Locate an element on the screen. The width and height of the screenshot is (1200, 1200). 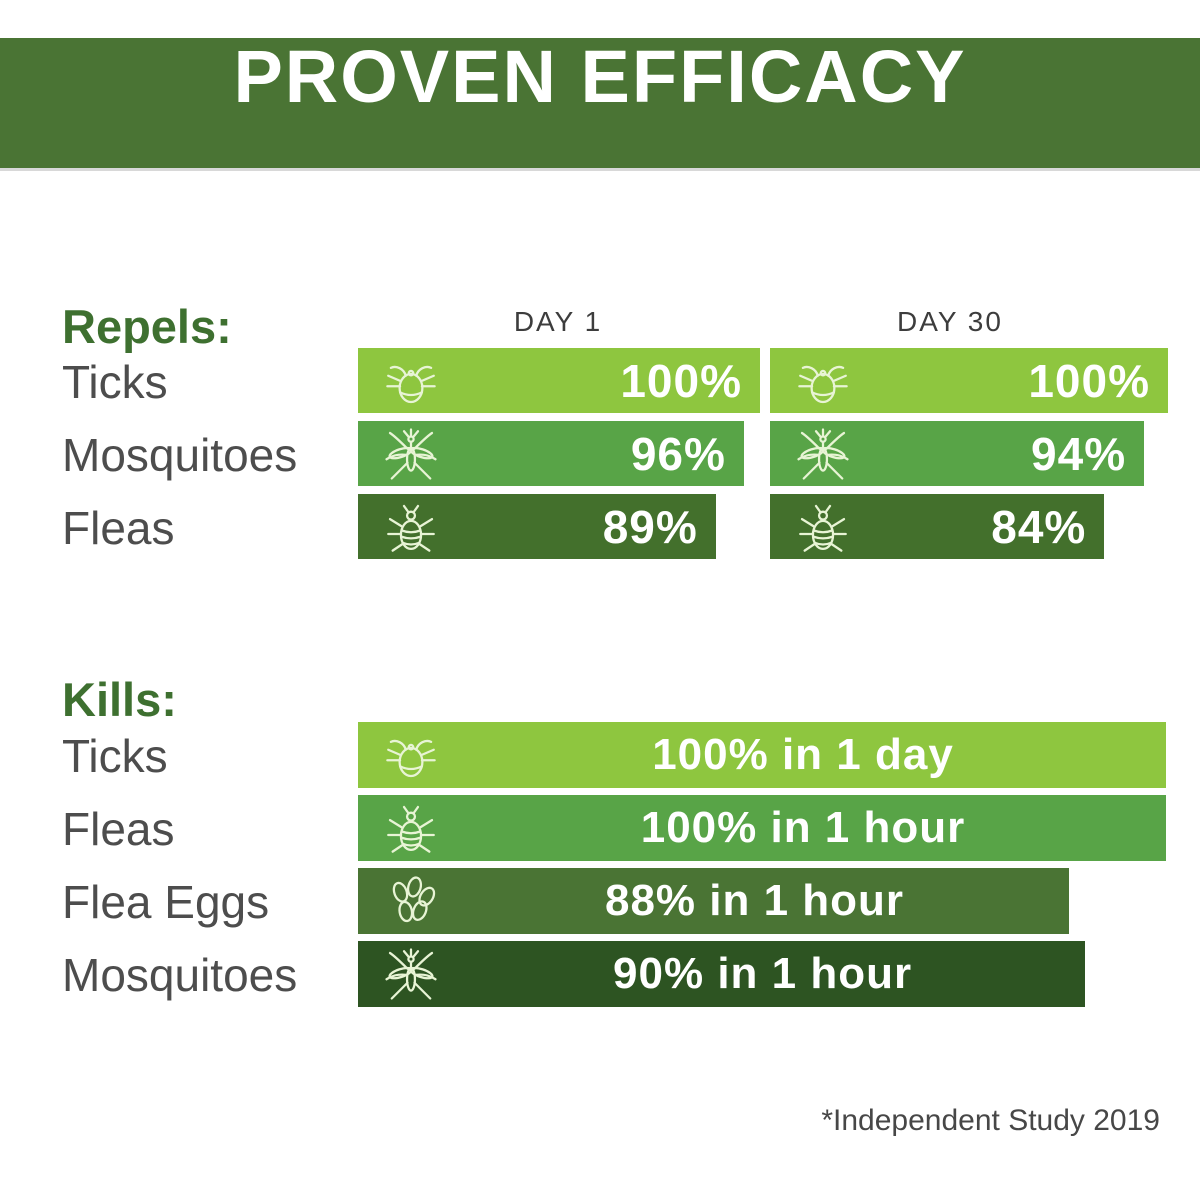
column-header-day30: DAY 30 is located at coordinates (950, 321).